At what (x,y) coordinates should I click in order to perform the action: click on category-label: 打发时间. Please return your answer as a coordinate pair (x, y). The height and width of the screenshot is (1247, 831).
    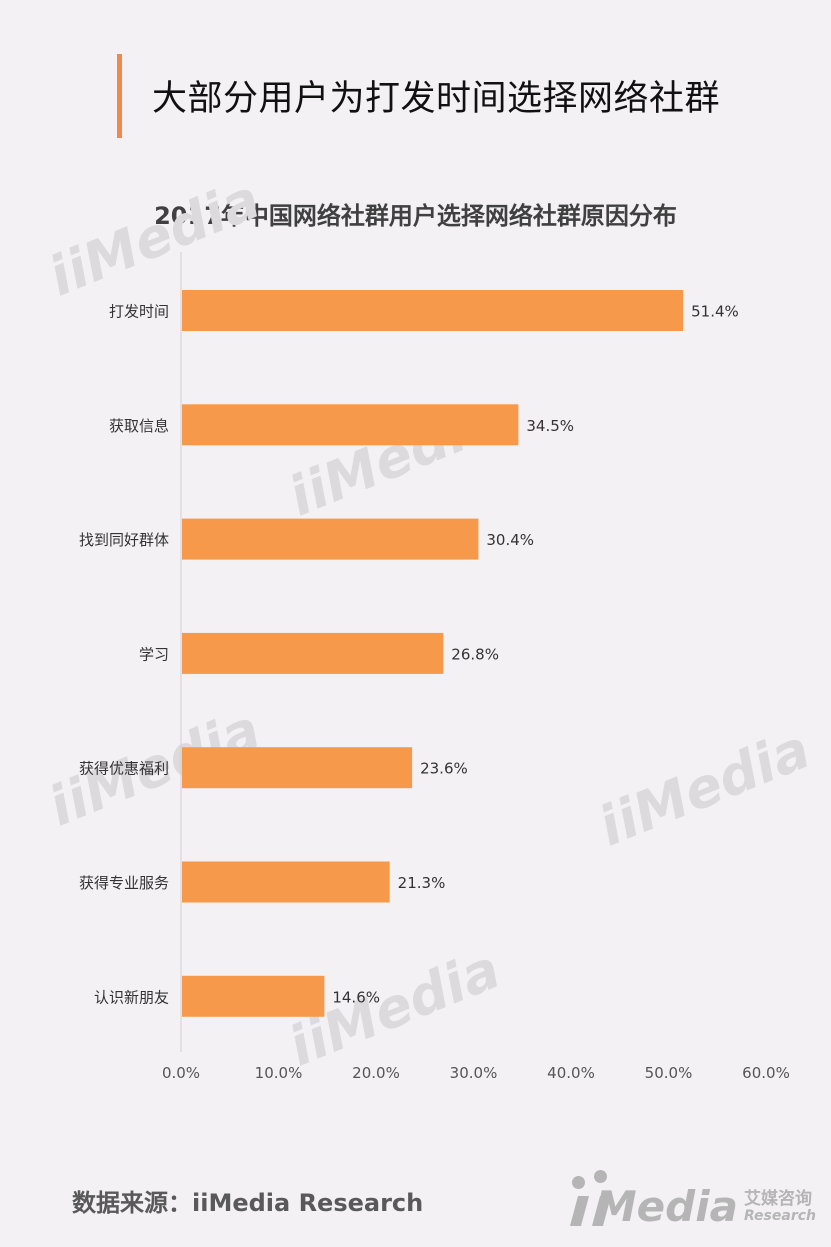
    Looking at the image, I should click on (139, 312).